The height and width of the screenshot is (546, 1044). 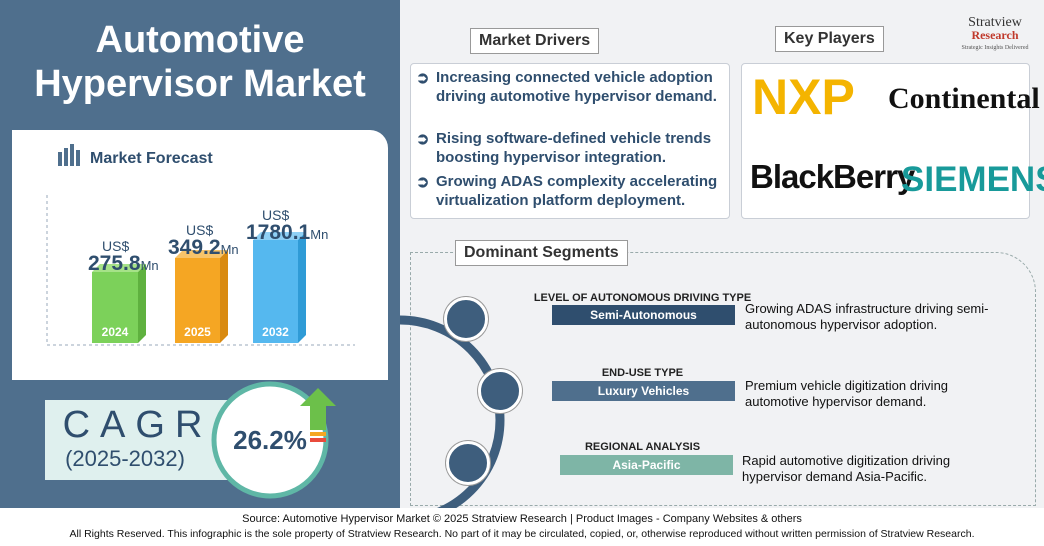 I want to click on year: 2024, so click(x=115, y=332).